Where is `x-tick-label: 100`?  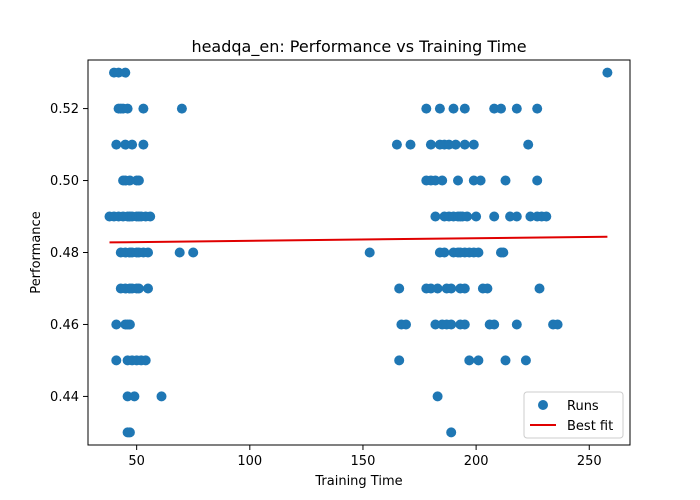
x-tick-label: 100 is located at coordinates (249, 461).